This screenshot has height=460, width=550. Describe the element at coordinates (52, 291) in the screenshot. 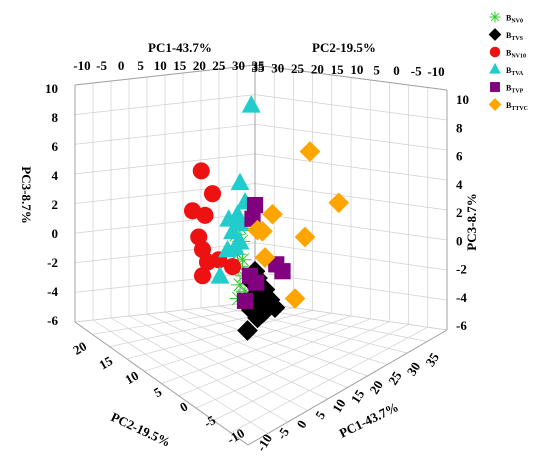

I see `pc3-left-tick: -4` at that location.